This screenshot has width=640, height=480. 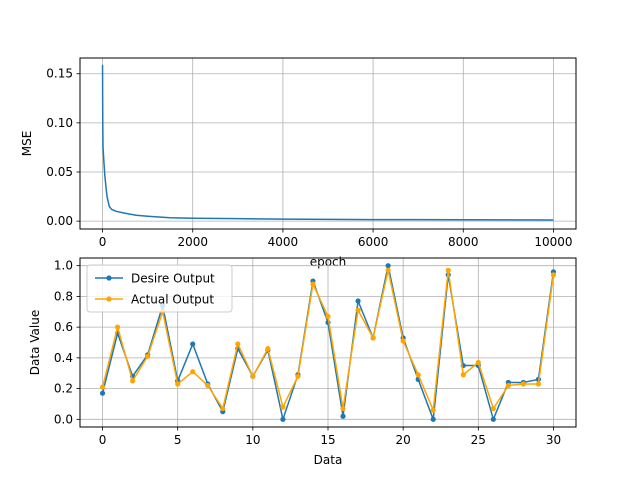 I want to click on data-value-y-tick-label: 0.0, so click(x=63, y=419).